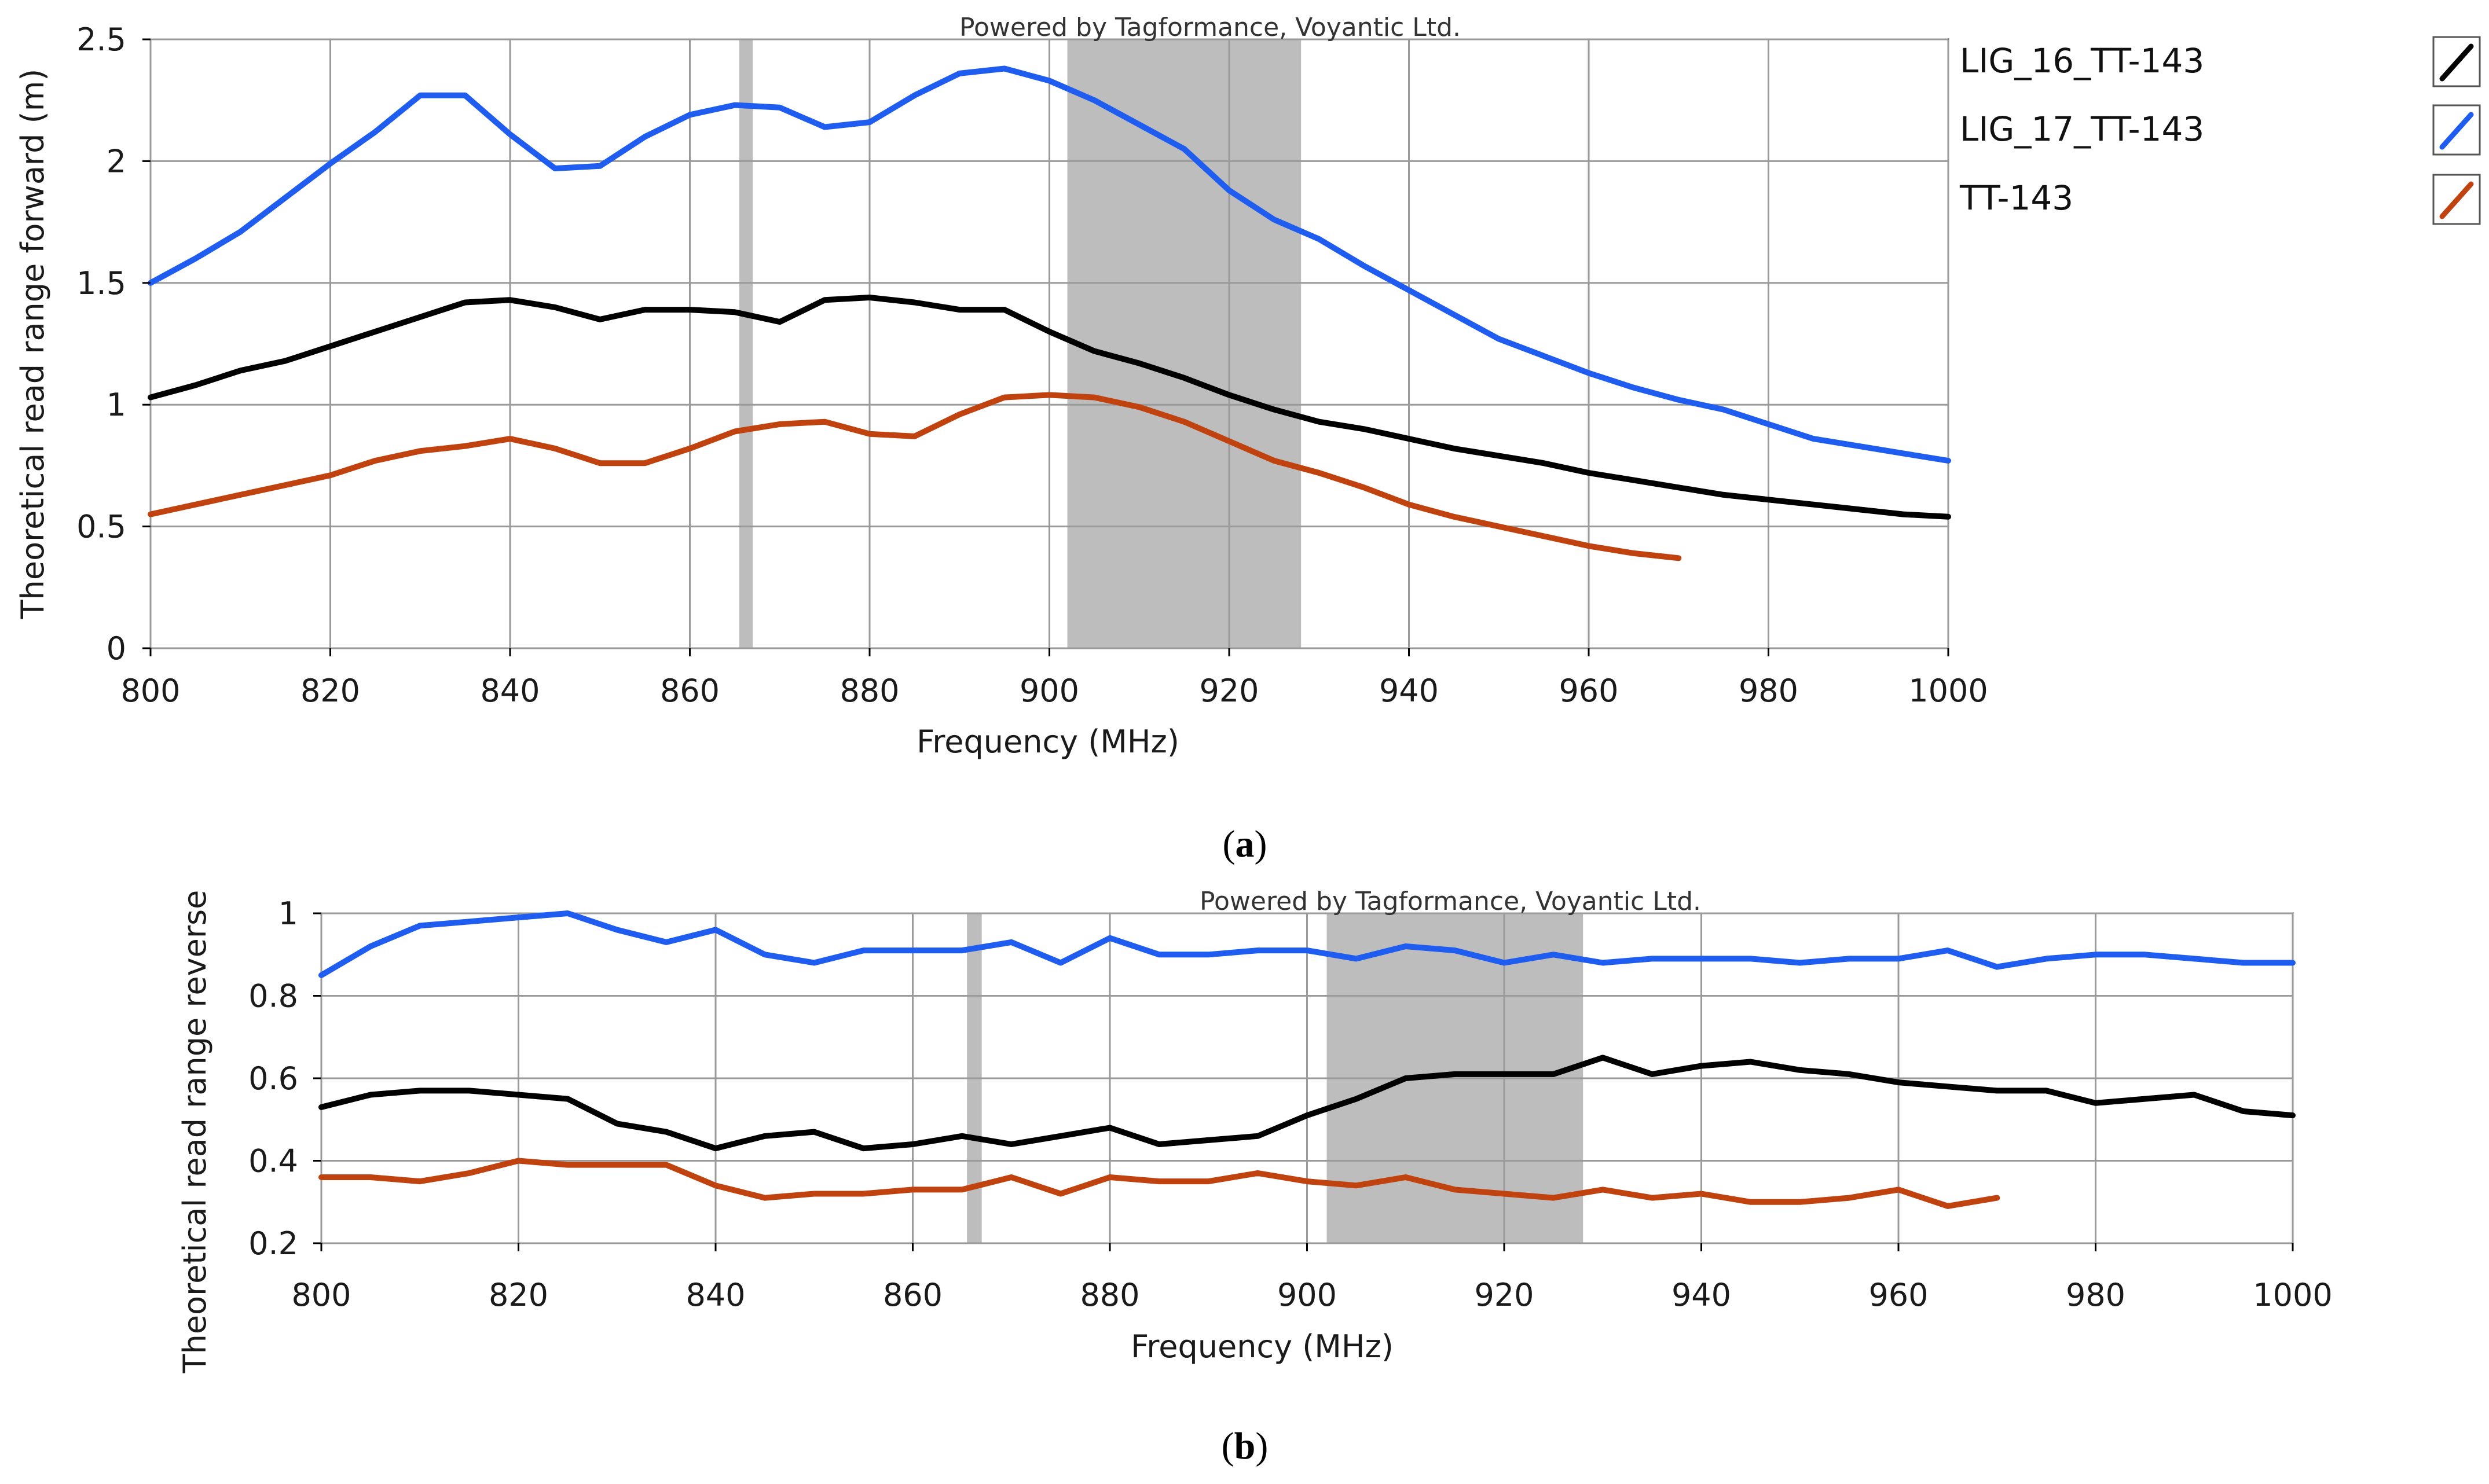 This screenshot has width=2489, height=1484. What do you see at coordinates (1262, 1346) in the screenshot?
I see `chart-b-x-axis-label: Frequency (MHz)` at bounding box center [1262, 1346].